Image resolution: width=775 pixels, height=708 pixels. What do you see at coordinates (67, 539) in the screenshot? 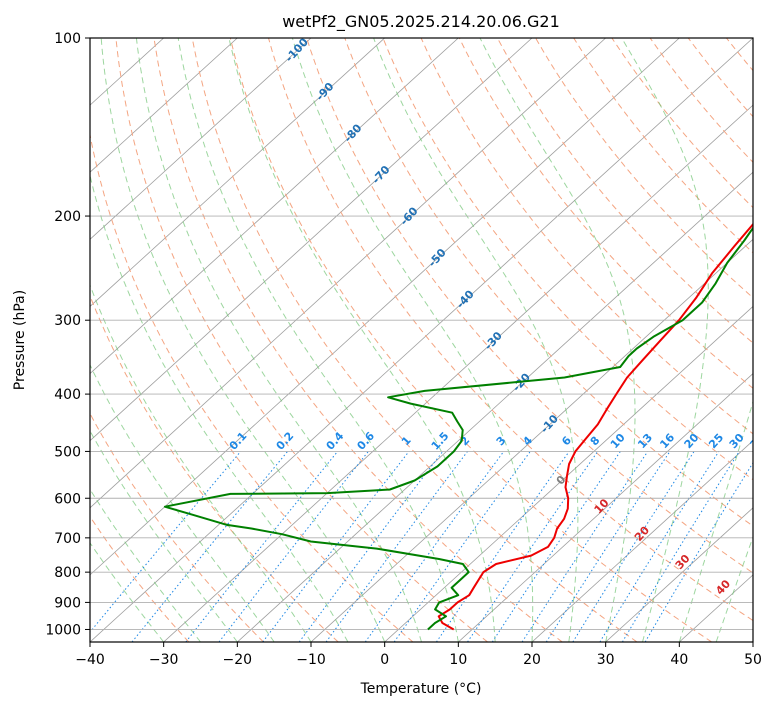
I see `y-tick-label: 700` at bounding box center [67, 539].